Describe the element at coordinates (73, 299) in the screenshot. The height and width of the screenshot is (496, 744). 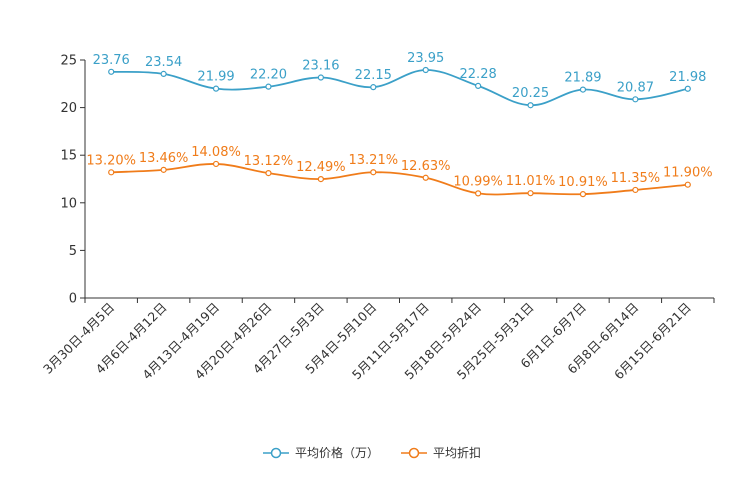
I see `y-tick-label: 0` at that location.